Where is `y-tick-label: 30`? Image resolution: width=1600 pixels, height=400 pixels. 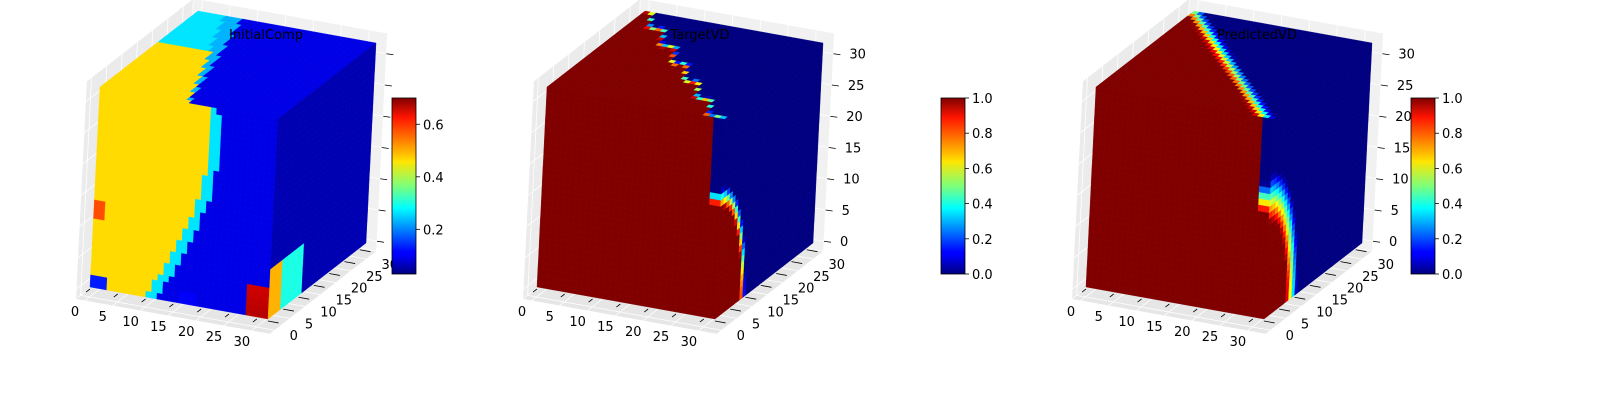 y-tick-label: 30 is located at coordinates (1385, 265).